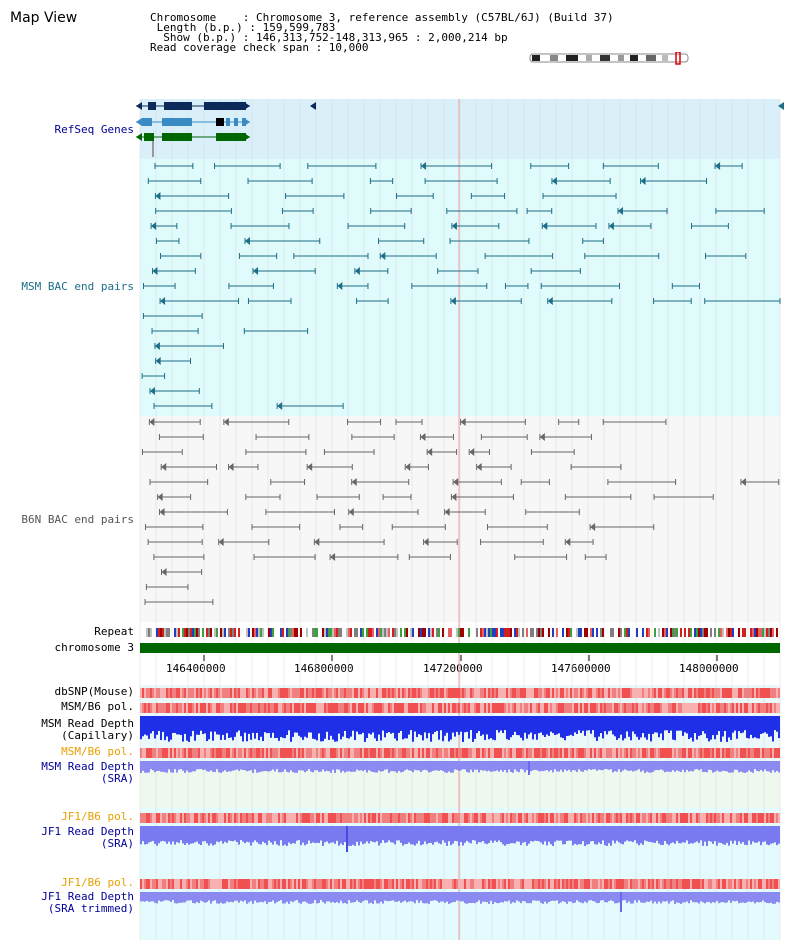 Image resolution: width=800 pixels, height=940 pixels. What do you see at coordinates (94, 647) in the screenshot?
I see `track-label-chromosome: chromosome 3` at bounding box center [94, 647].